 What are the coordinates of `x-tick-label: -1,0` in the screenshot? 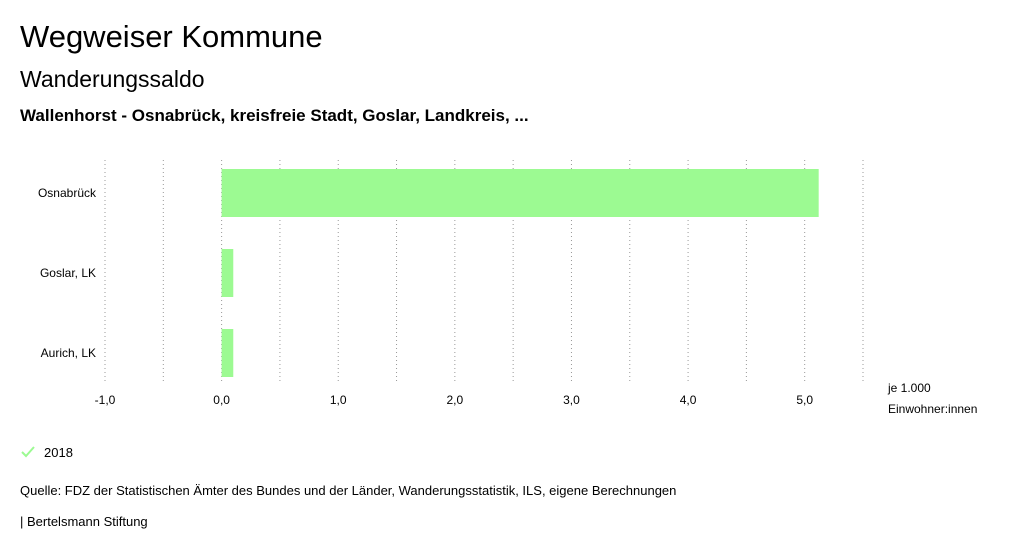 It's located at (105, 400).